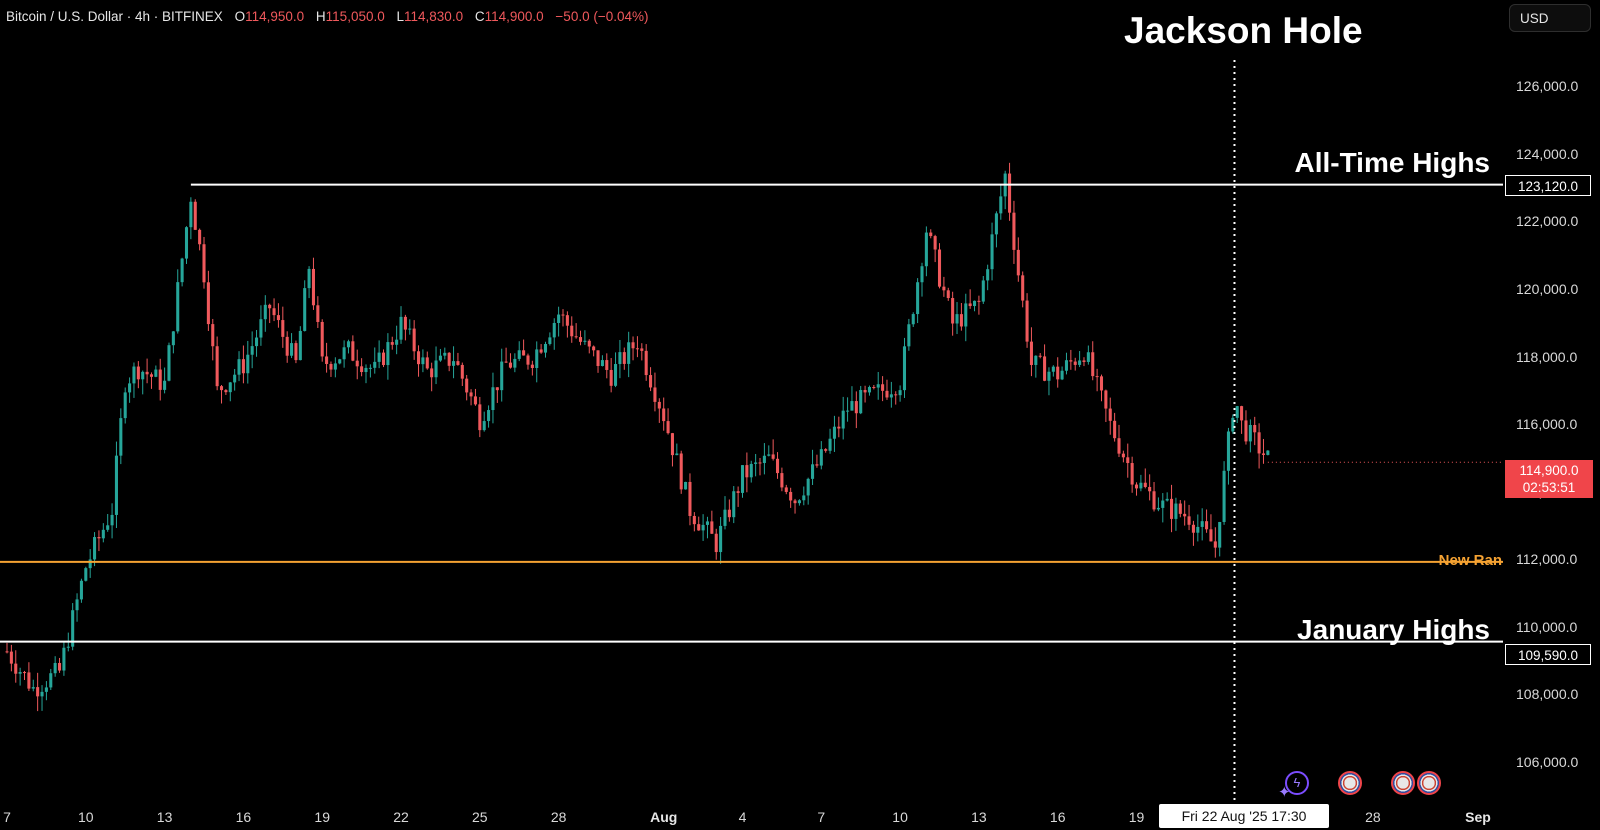  I want to click on price-tick-label: 118,000.0, so click(1547, 356).